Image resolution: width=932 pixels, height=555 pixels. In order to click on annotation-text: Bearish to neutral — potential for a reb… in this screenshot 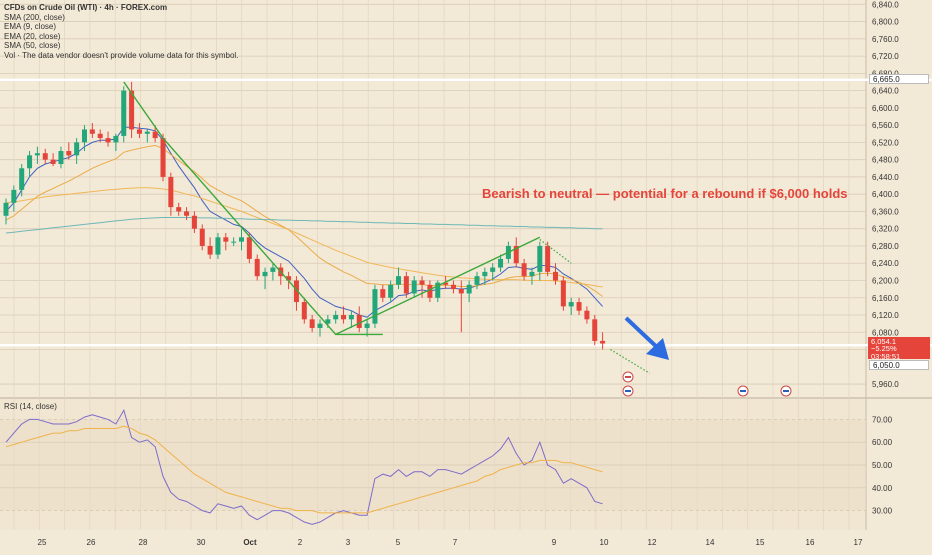, I will do `click(665, 193)`.